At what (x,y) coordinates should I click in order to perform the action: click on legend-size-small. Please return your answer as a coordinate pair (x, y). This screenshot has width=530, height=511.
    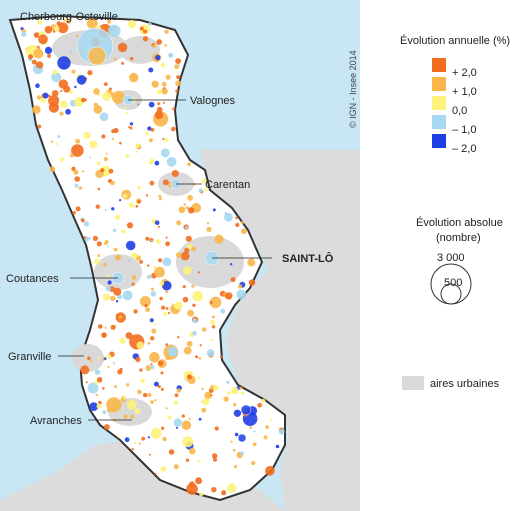
    Looking at the image, I should click on (451, 294).